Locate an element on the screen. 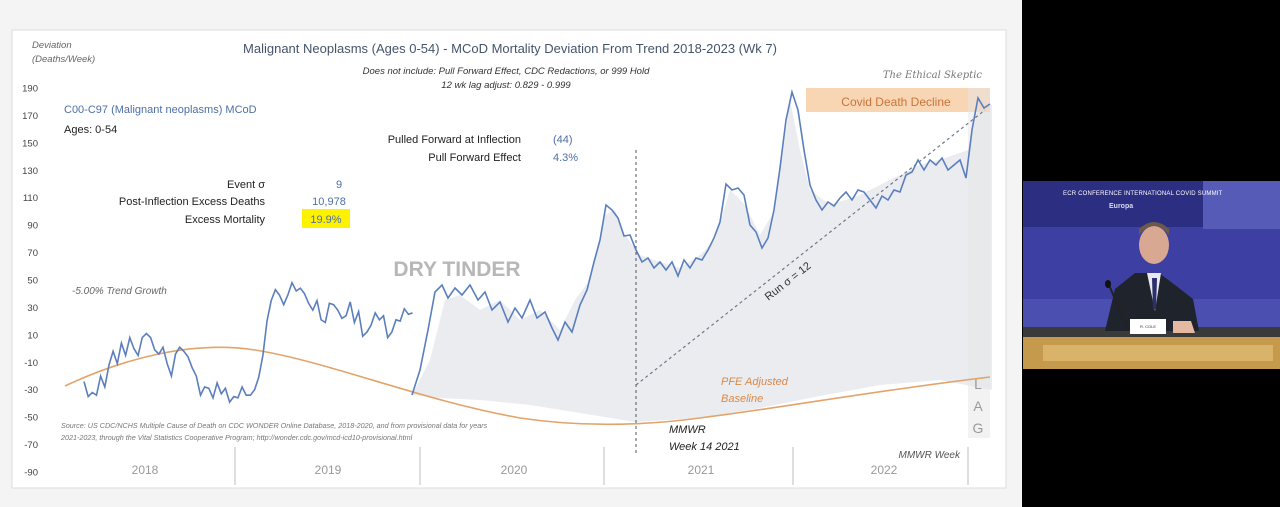 The image size is (1280, 507). y-tick-label: 30 is located at coordinates (32, 308).